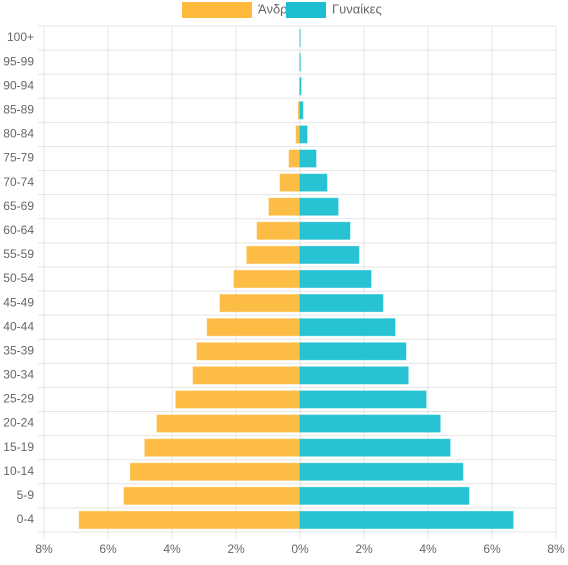  What do you see at coordinates (282, 9) in the screenshot?
I see `legend: Άνδρες Γυναίκες` at bounding box center [282, 9].